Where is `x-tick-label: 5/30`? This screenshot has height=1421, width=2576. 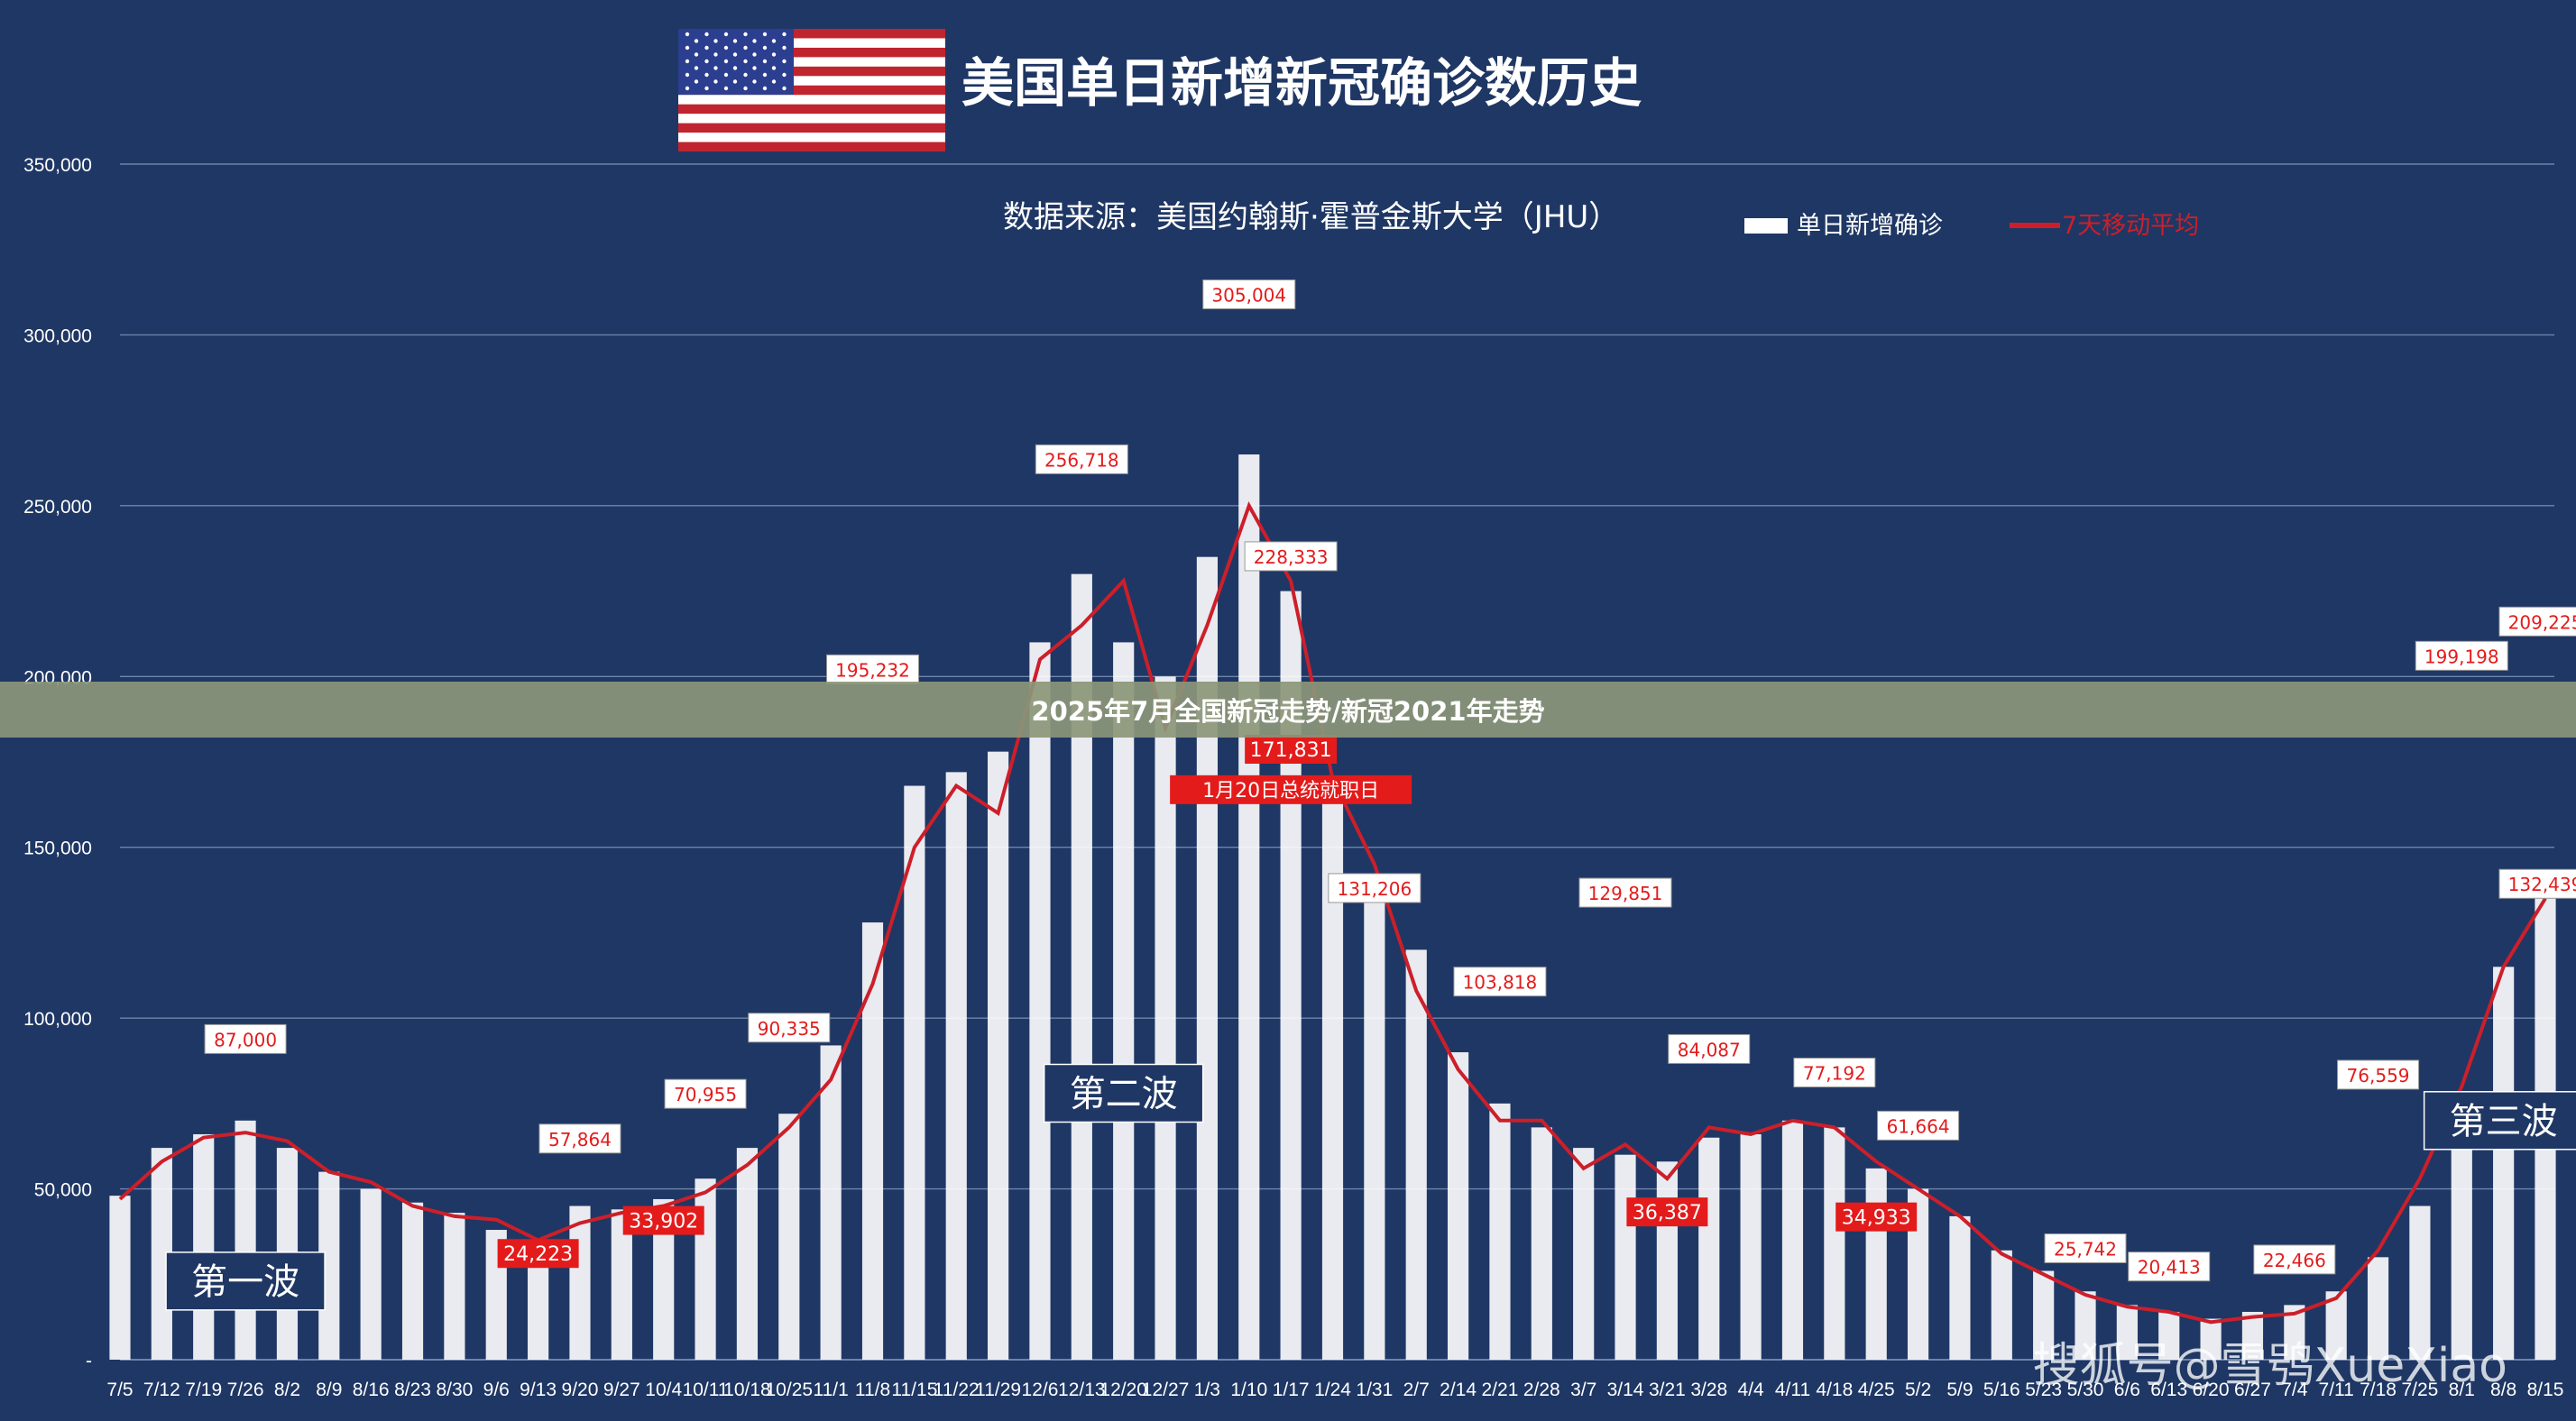
x-tick-label: 5/30 is located at coordinates (2085, 1390).